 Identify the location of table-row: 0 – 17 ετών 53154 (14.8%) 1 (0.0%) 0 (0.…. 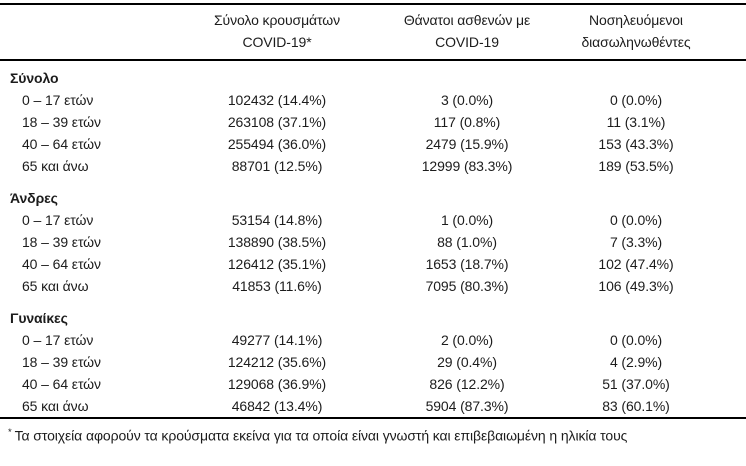
(373, 220).